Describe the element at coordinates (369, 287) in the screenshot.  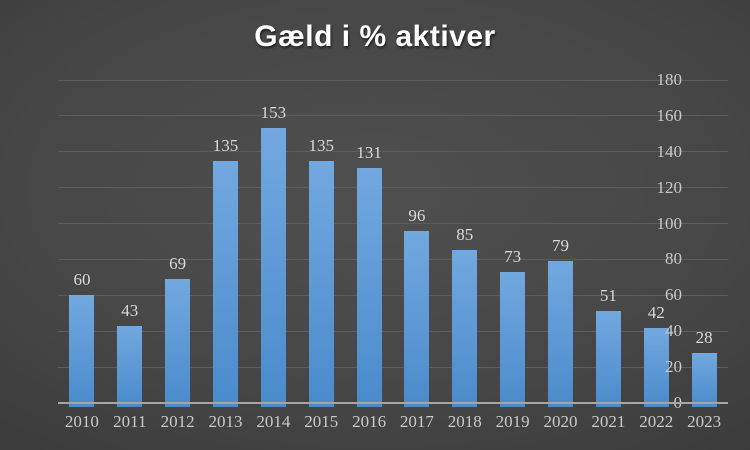
I see `bar-2016` at that location.